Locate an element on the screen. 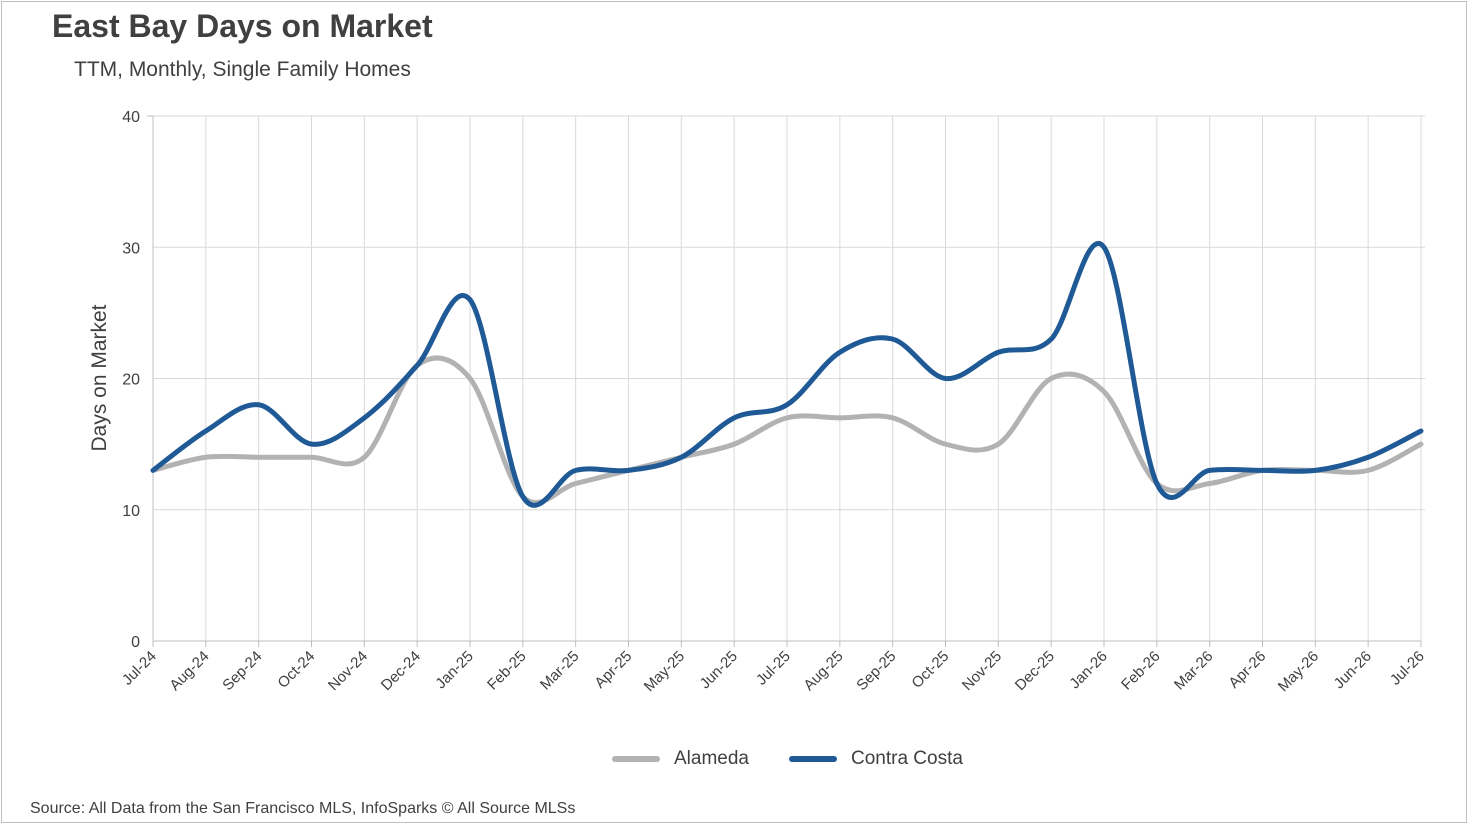  x-tick-label: Oct-24 is located at coordinates (296, 670).